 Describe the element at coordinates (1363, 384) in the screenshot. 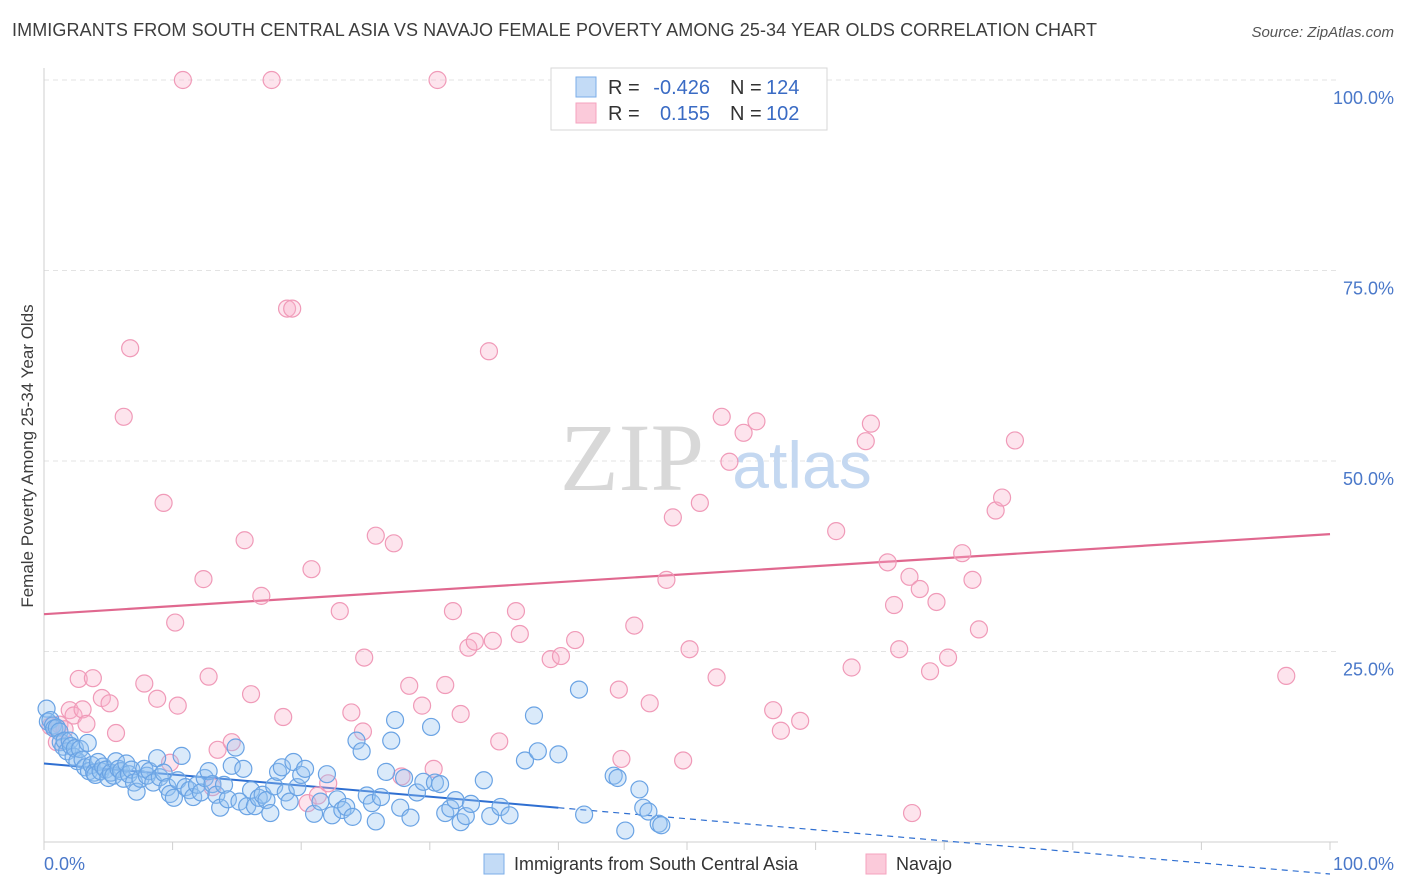

I see `y-tick-labels: 25.0% 50.0% 75.0% 100.0%` at that location.